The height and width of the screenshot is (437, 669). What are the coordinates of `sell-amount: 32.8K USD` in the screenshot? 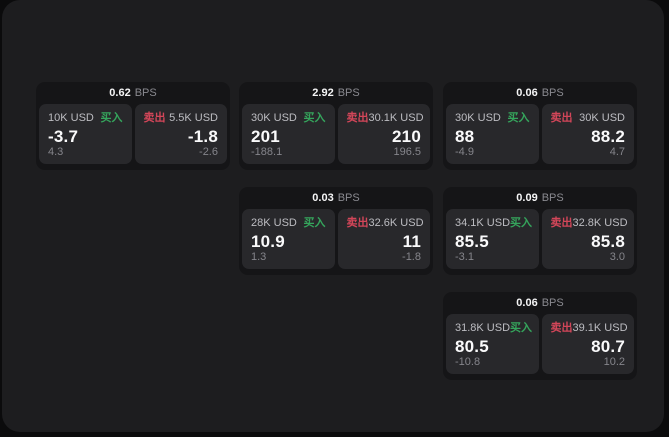 It's located at (600, 223).